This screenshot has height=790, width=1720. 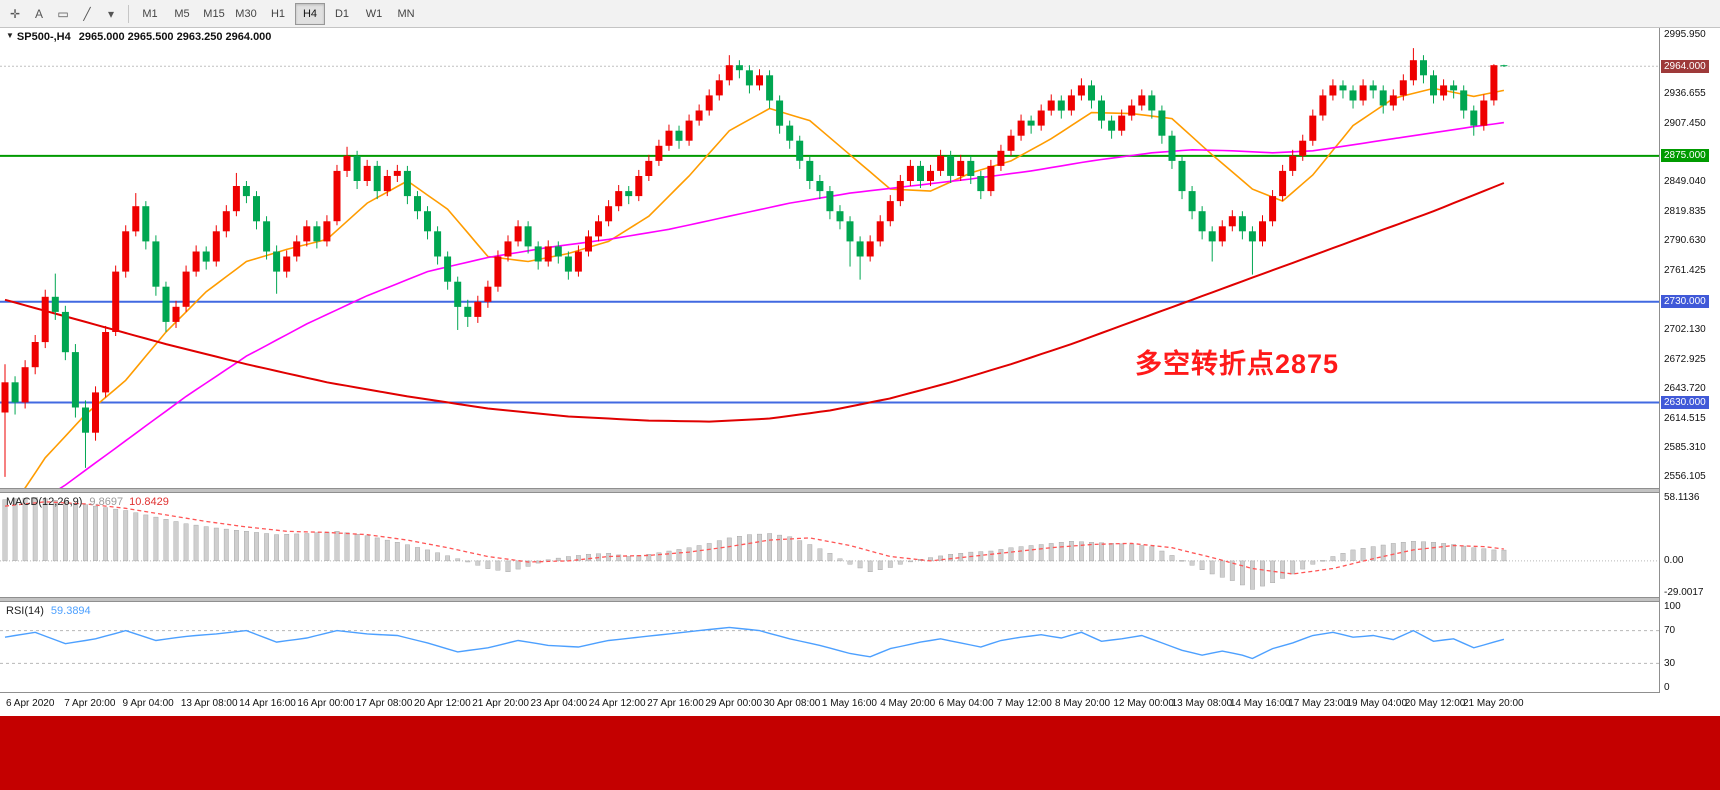 What do you see at coordinates (1685, 389) in the screenshot?
I see `price-axis-label: 2643.720` at bounding box center [1685, 389].